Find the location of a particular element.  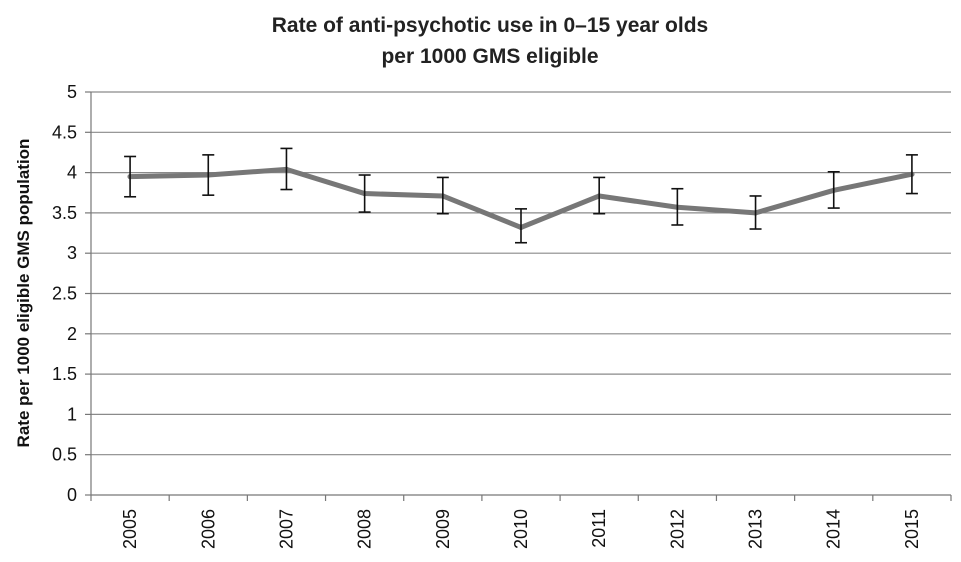

x-tick-label: 2012 is located at coordinates (677, 529).